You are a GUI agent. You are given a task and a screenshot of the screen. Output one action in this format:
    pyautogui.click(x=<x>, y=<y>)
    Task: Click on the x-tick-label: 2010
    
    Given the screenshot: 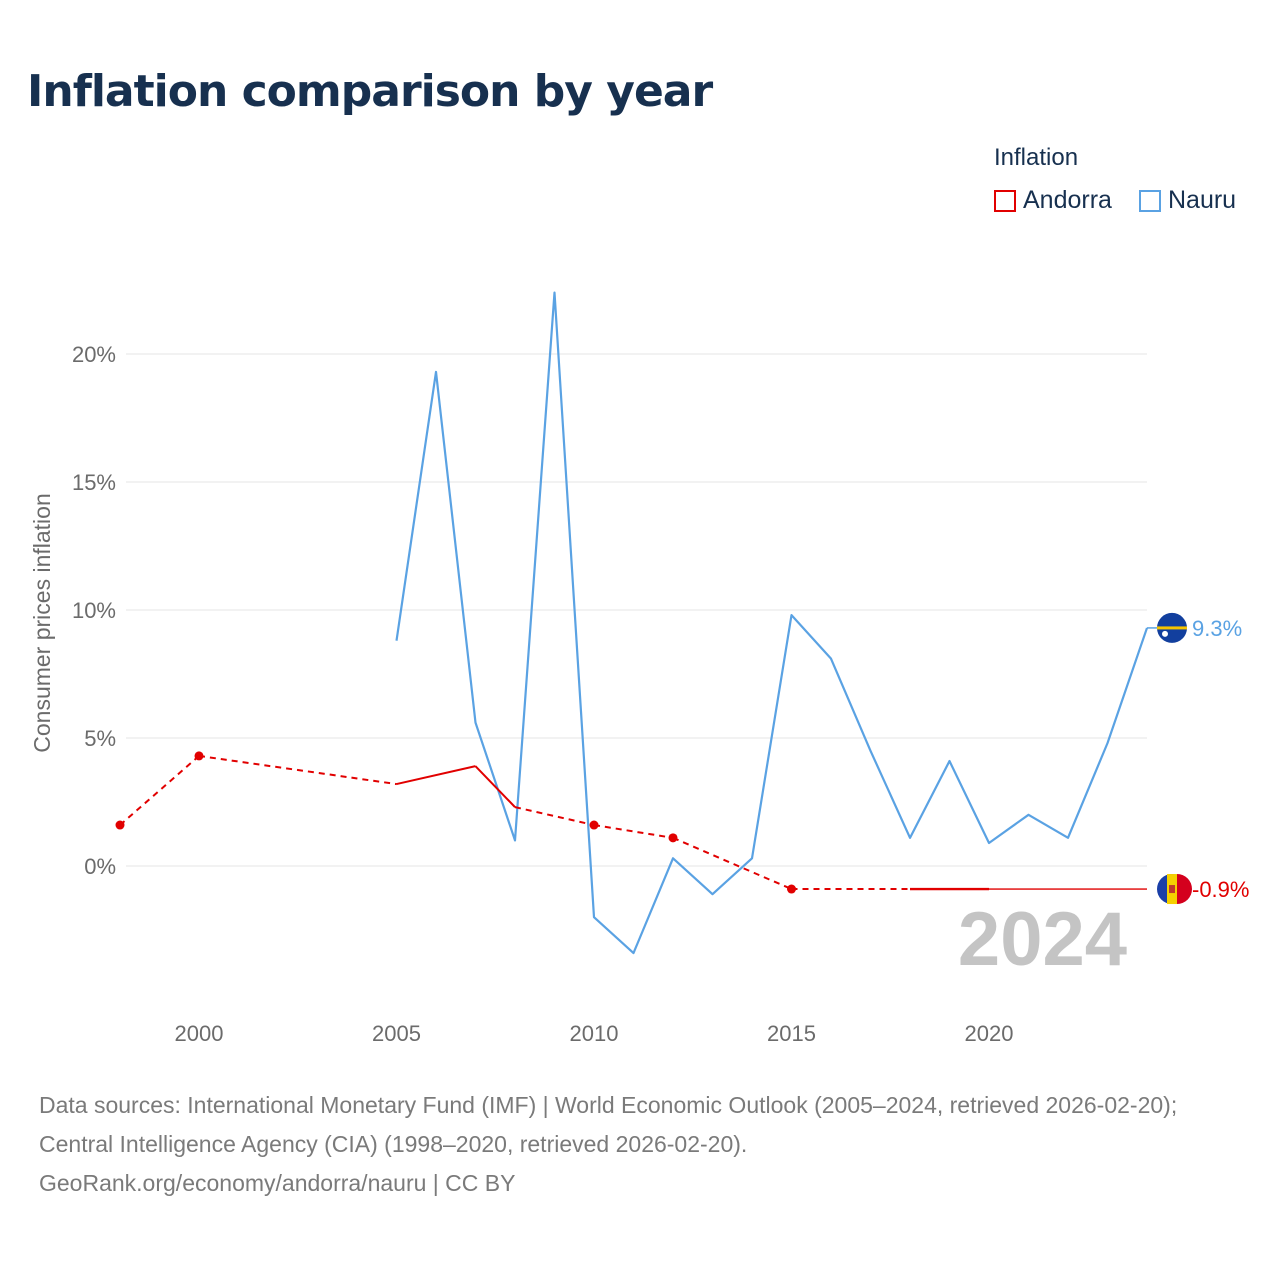 What is the action you would take?
    pyautogui.click(x=594, y=1033)
    